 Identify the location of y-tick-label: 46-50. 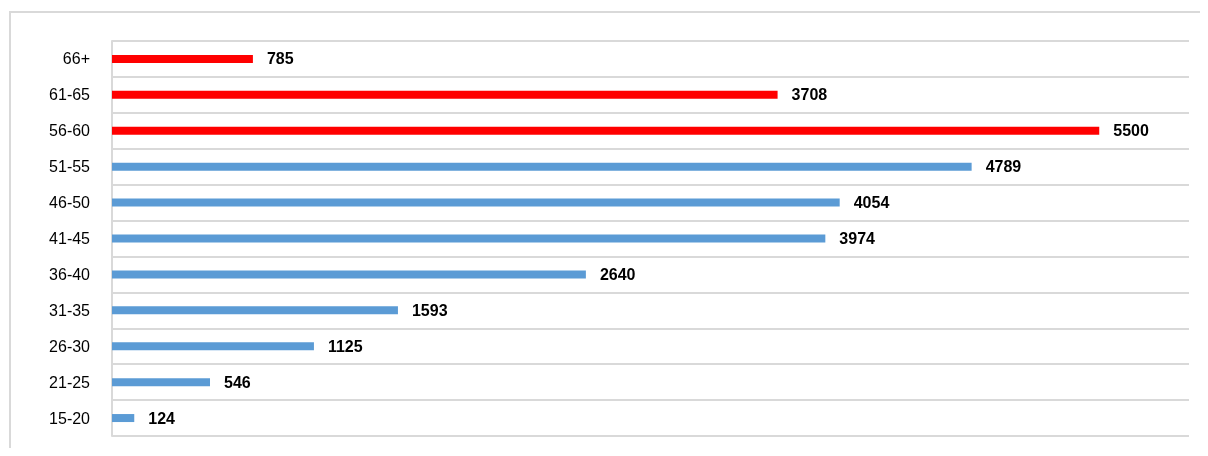
(70, 203).